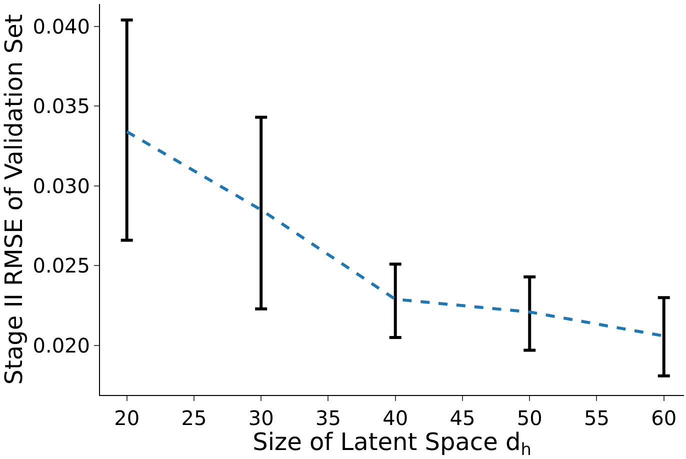  I want to click on x-tick-label: 60, so click(664, 418).